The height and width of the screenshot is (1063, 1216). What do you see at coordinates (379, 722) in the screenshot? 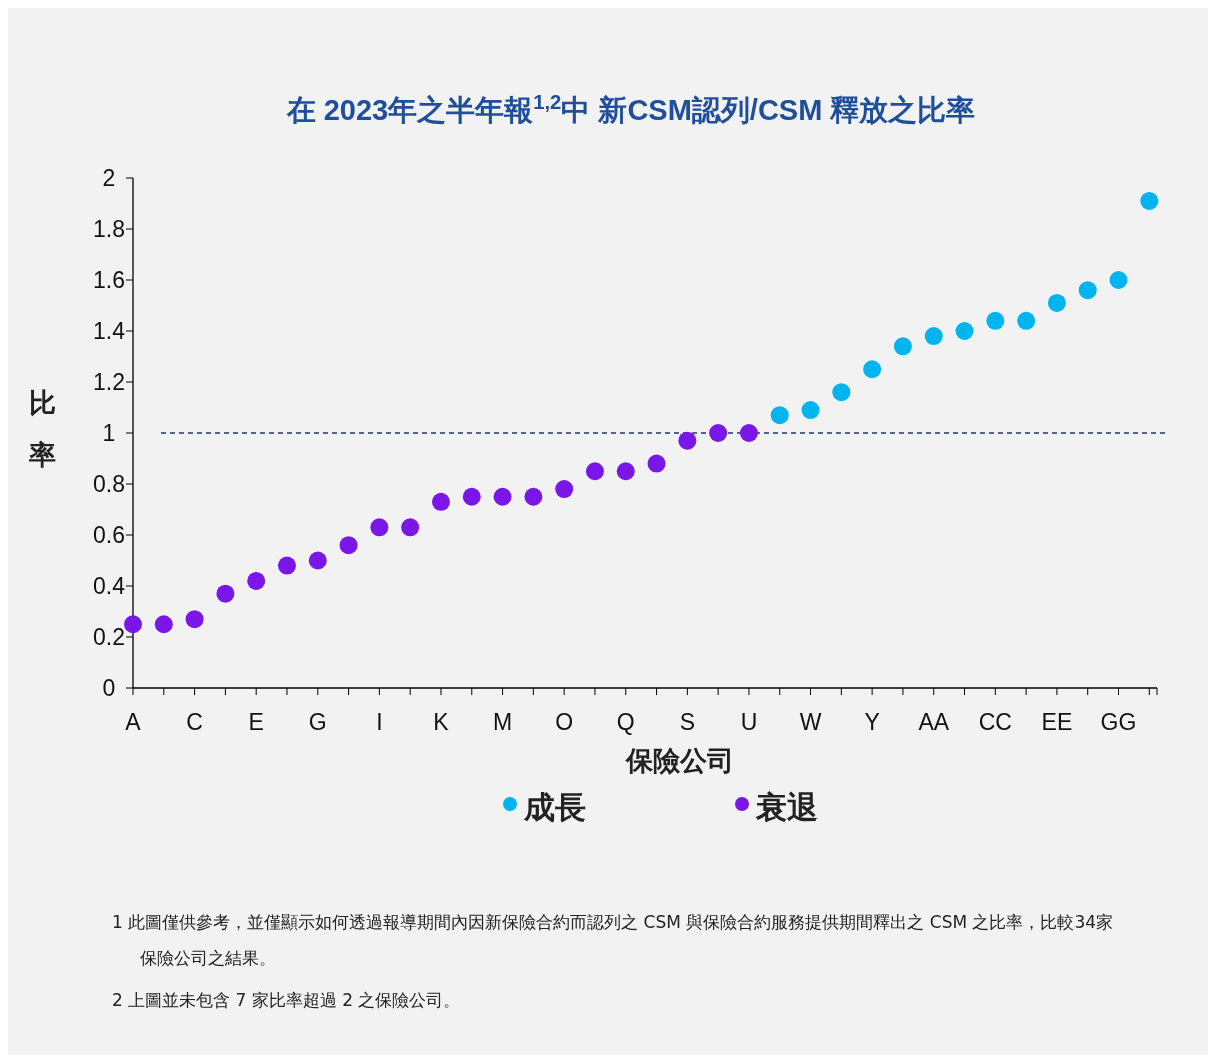
I see `x-tick-label: I` at bounding box center [379, 722].